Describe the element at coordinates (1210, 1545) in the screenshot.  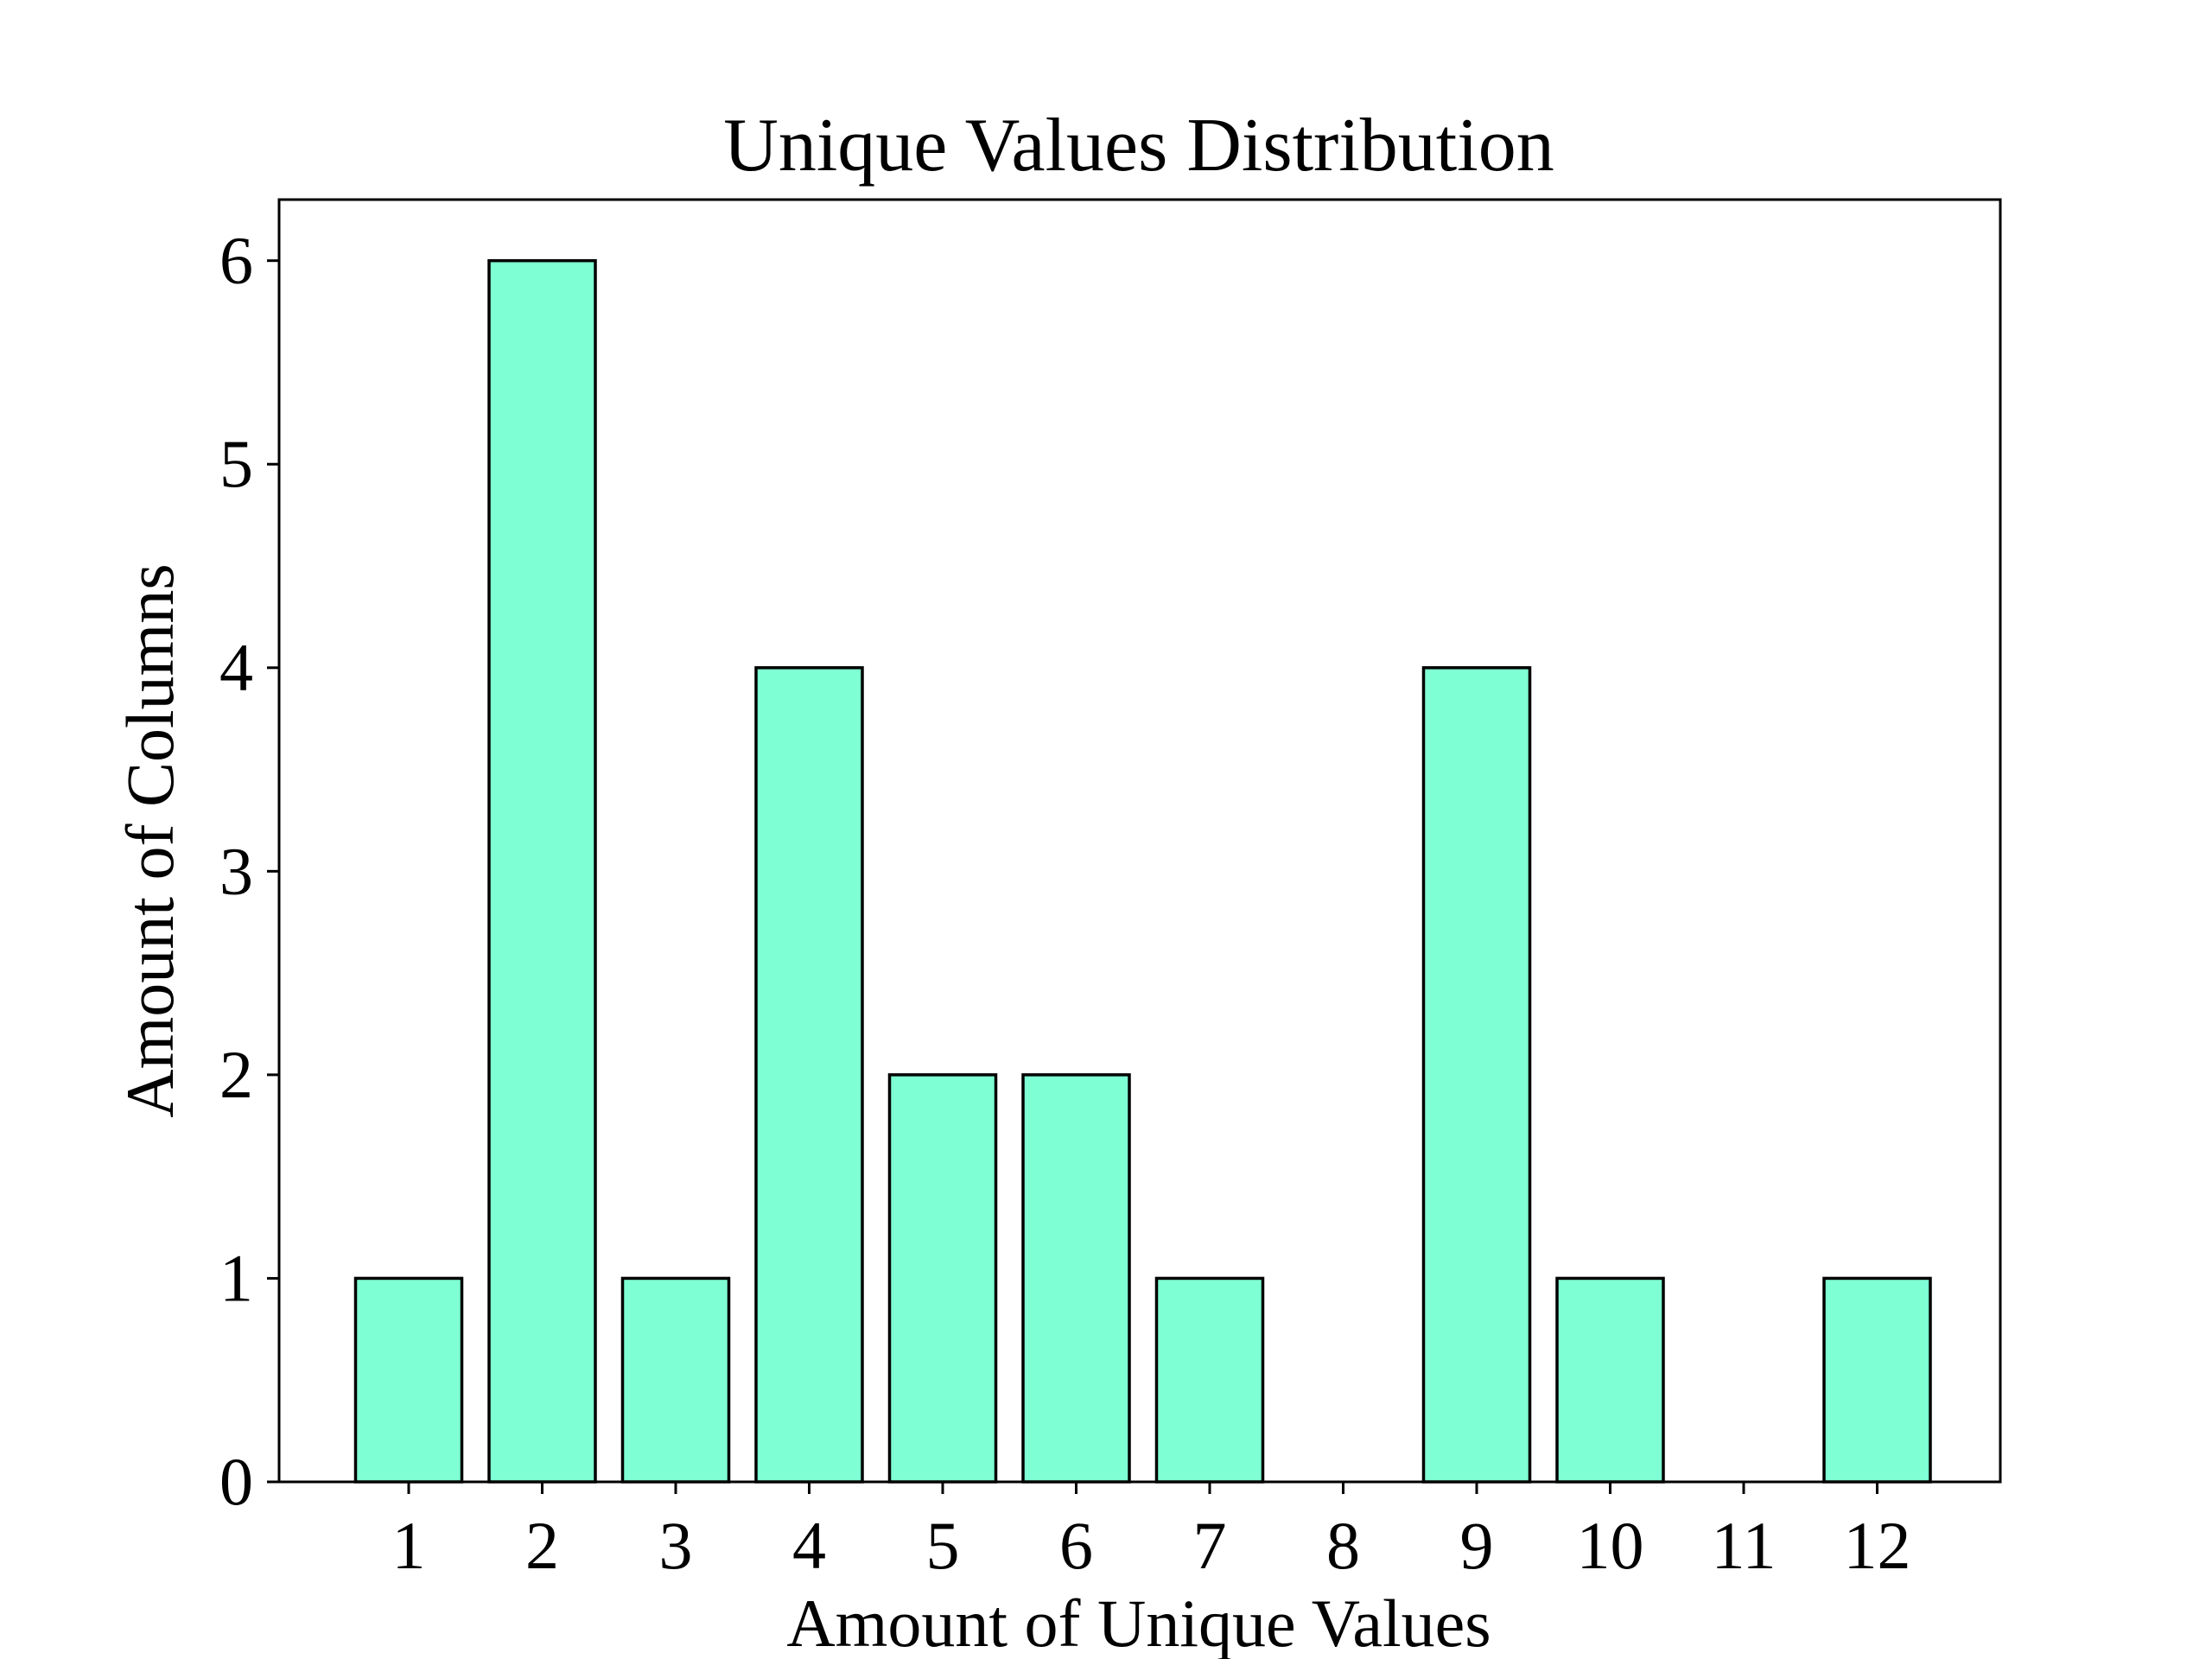
I see `x-tick-label: 7` at that location.